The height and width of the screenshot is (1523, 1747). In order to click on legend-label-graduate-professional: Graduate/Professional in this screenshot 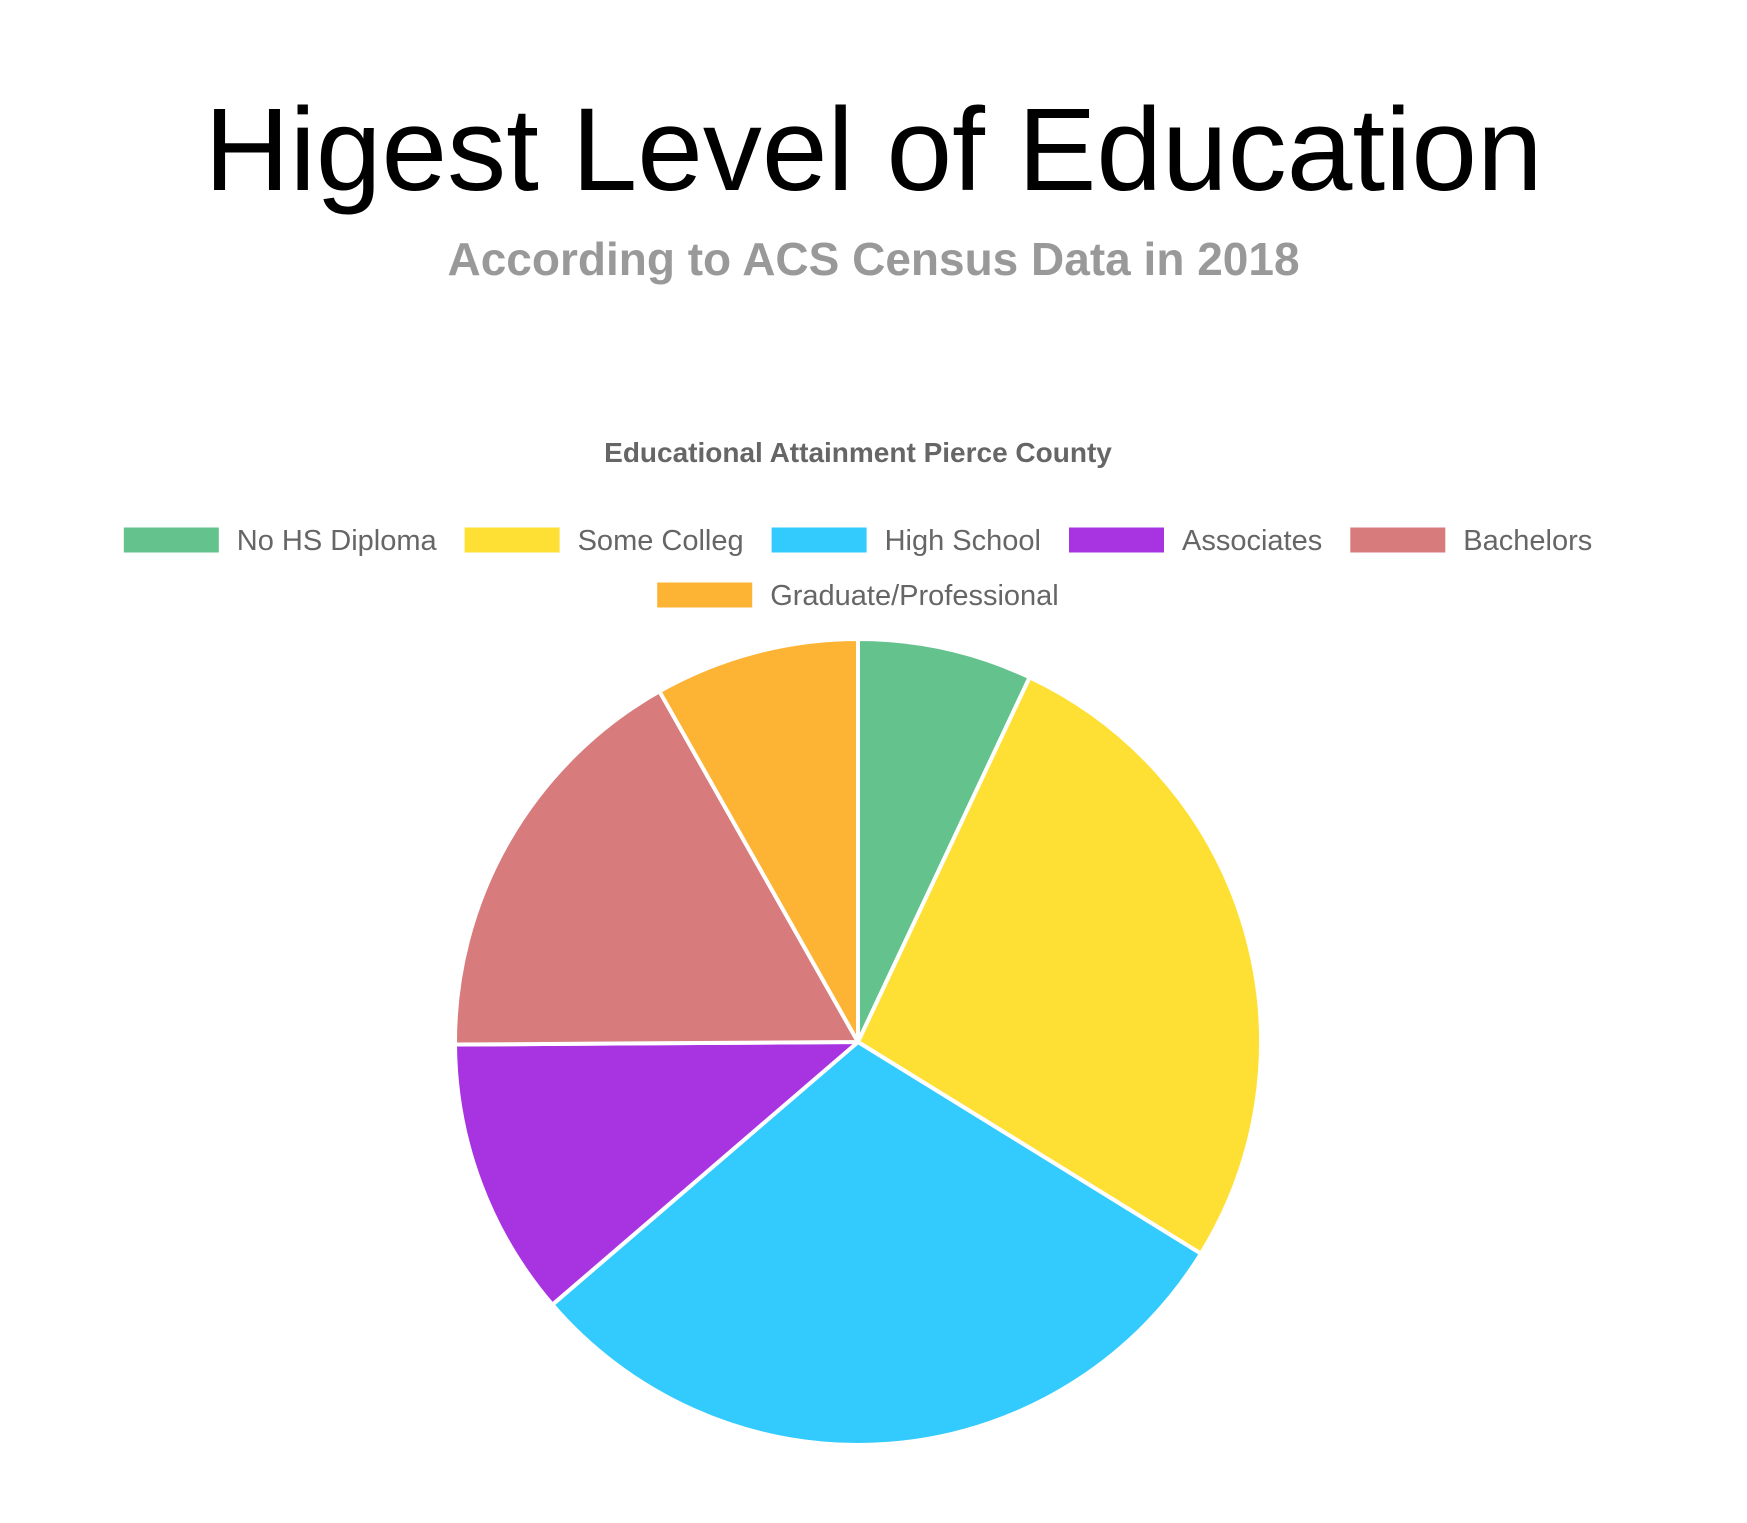, I will do `click(914, 596)`.